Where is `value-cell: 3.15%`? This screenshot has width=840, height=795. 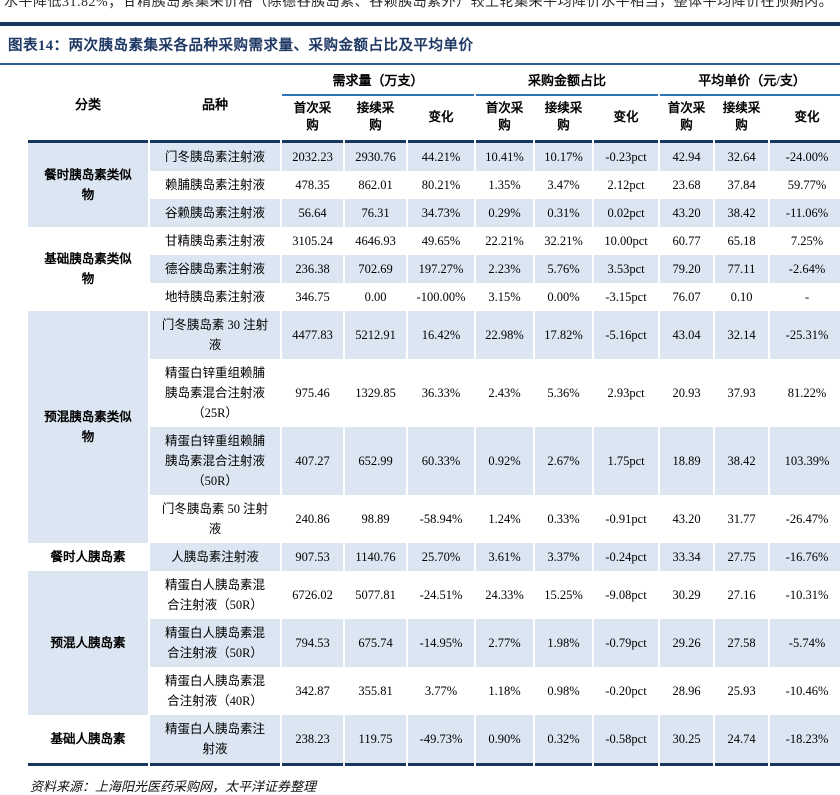
value-cell: 3.15% is located at coordinates (504, 297).